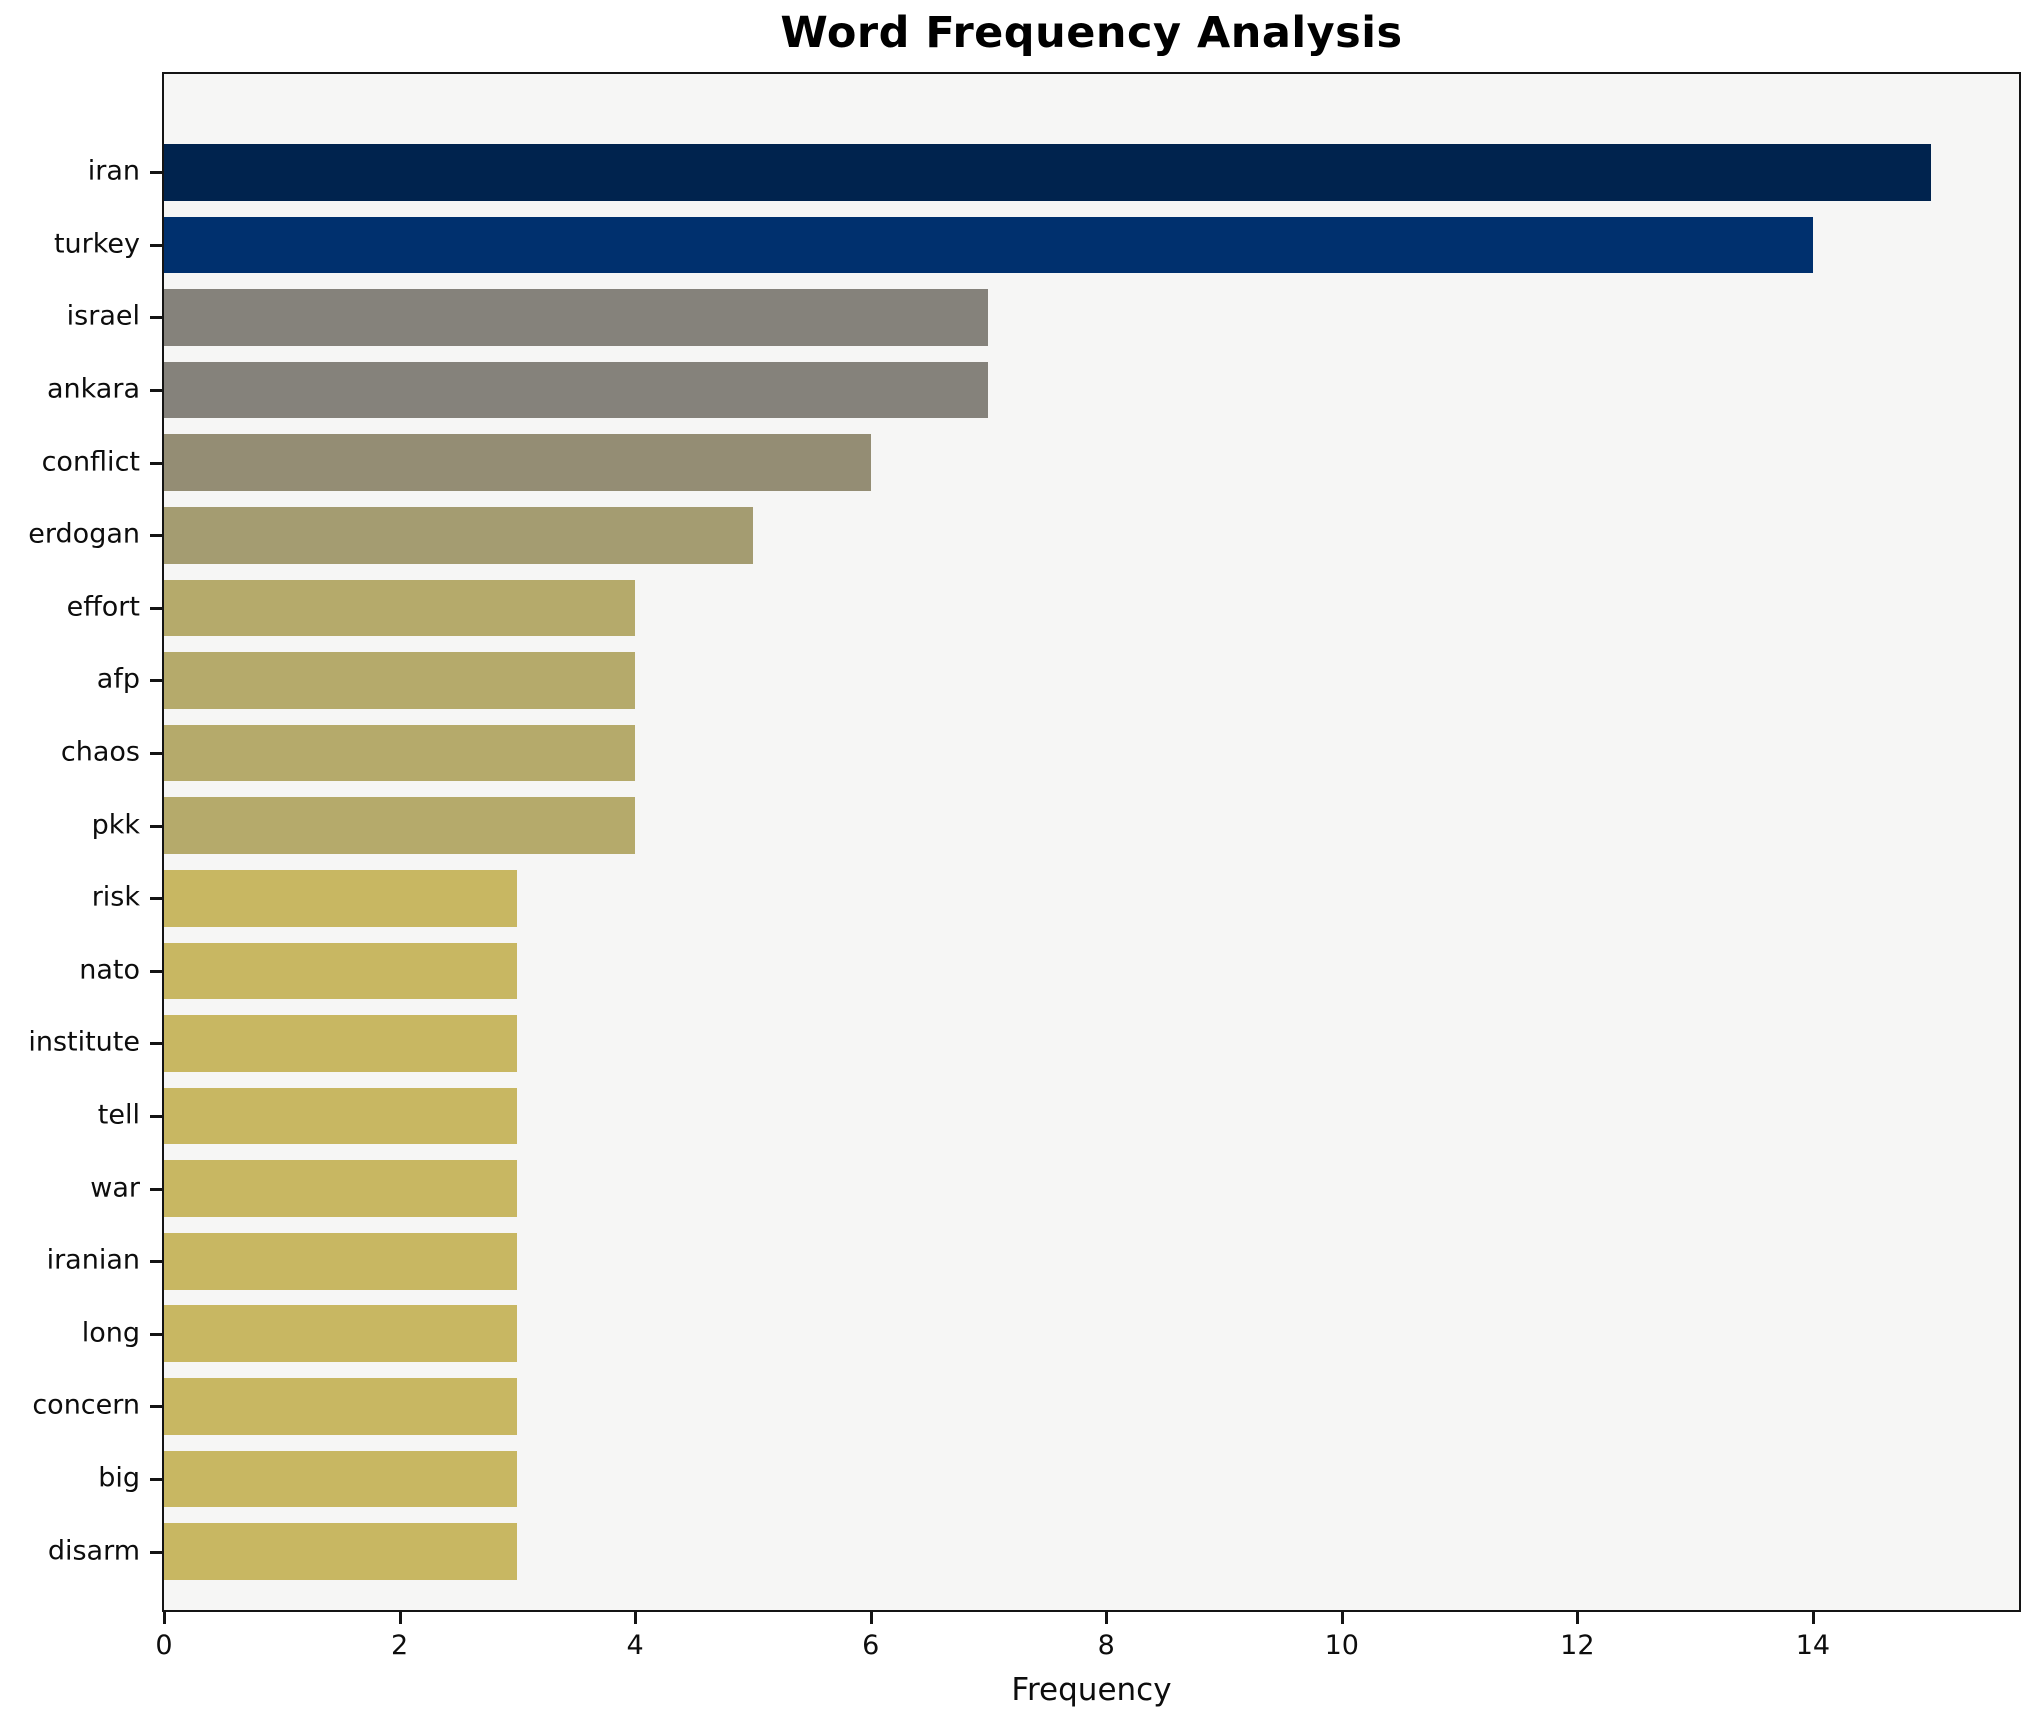 The width and height of the screenshot is (2041, 1722). Describe the element at coordinates (988, 245) in the screenshot. I see `bar-turkey` at that location.